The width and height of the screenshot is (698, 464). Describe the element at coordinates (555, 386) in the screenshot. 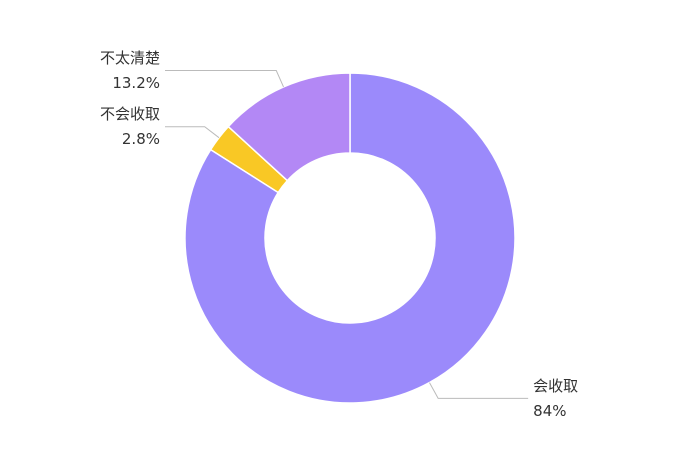

I see `slice-label: 会收取` at that location.